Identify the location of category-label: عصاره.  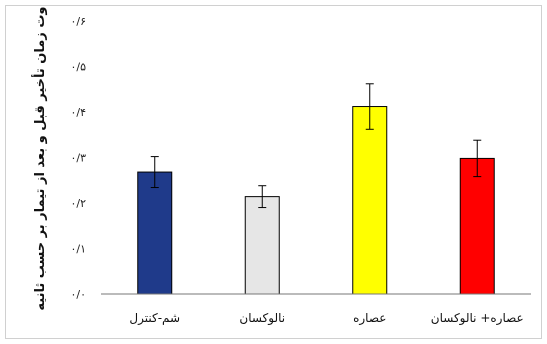
(369, 318).